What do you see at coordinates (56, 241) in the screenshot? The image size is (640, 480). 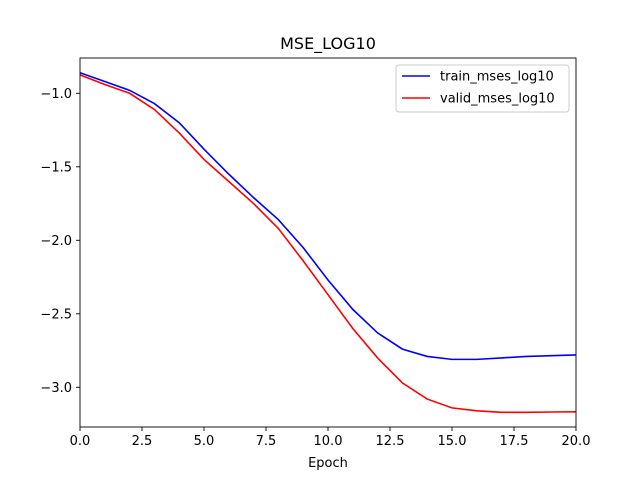 I see `y-tick-label: −2.0` at bounding box center [56, 241].